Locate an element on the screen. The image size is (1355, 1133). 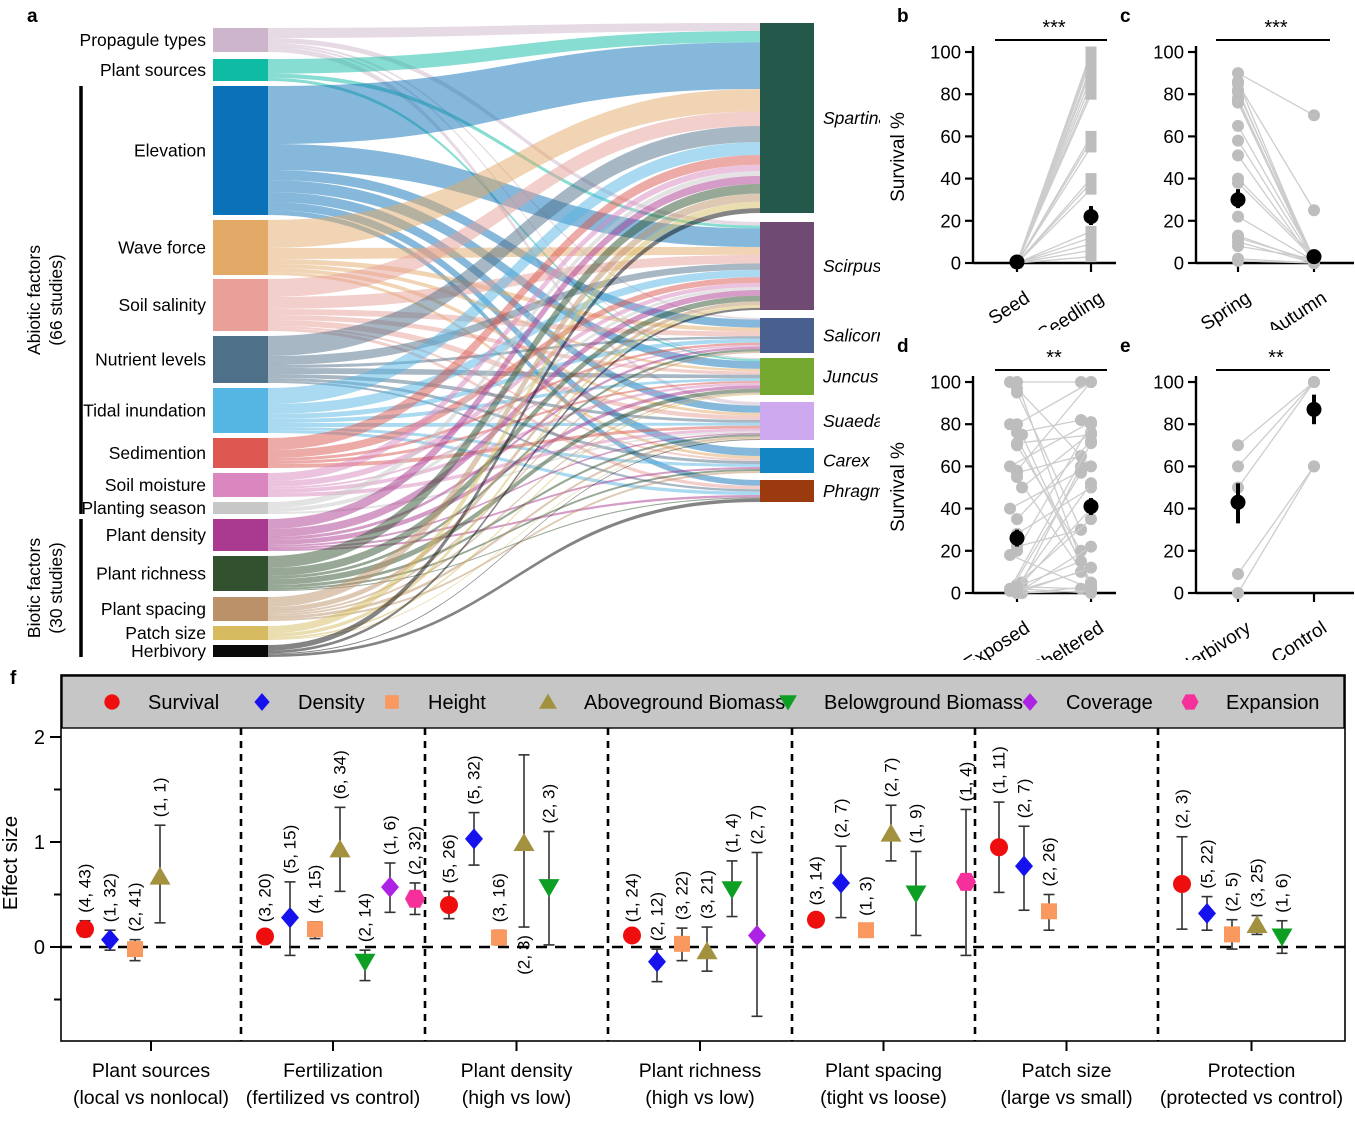
sankey-link-sedimention-to-suaeda is located at coordinates (514, 446).